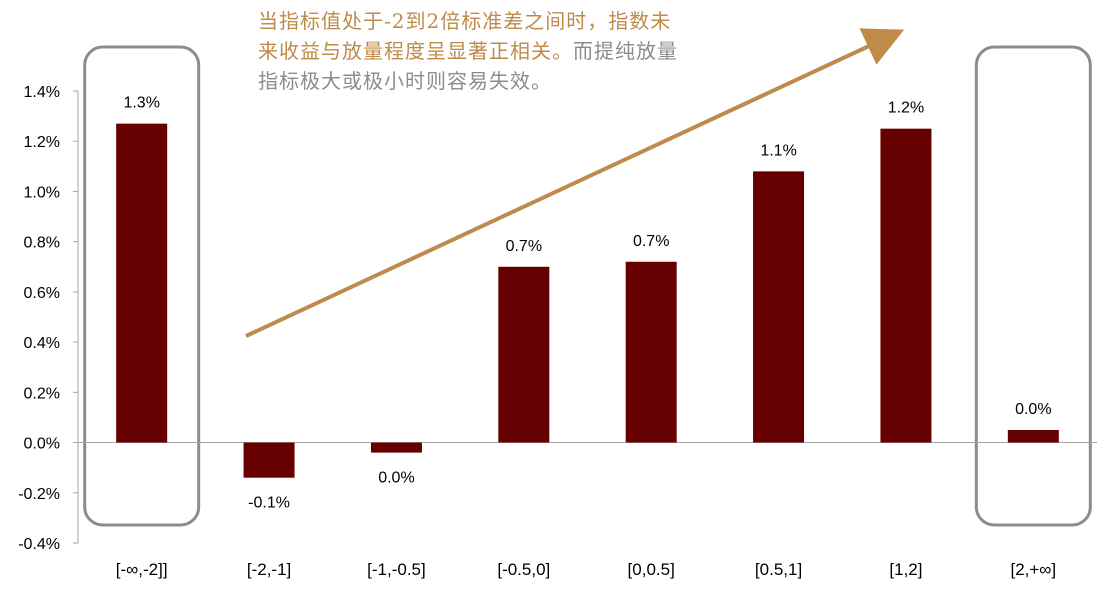 The height and width of the screenshot is (591, 1107). Describe the element at coordinates (468, 66) in the screenshot. I see `annotation-note-text: 而提纯放量指标极大或极小时则容易失效。` at that location.